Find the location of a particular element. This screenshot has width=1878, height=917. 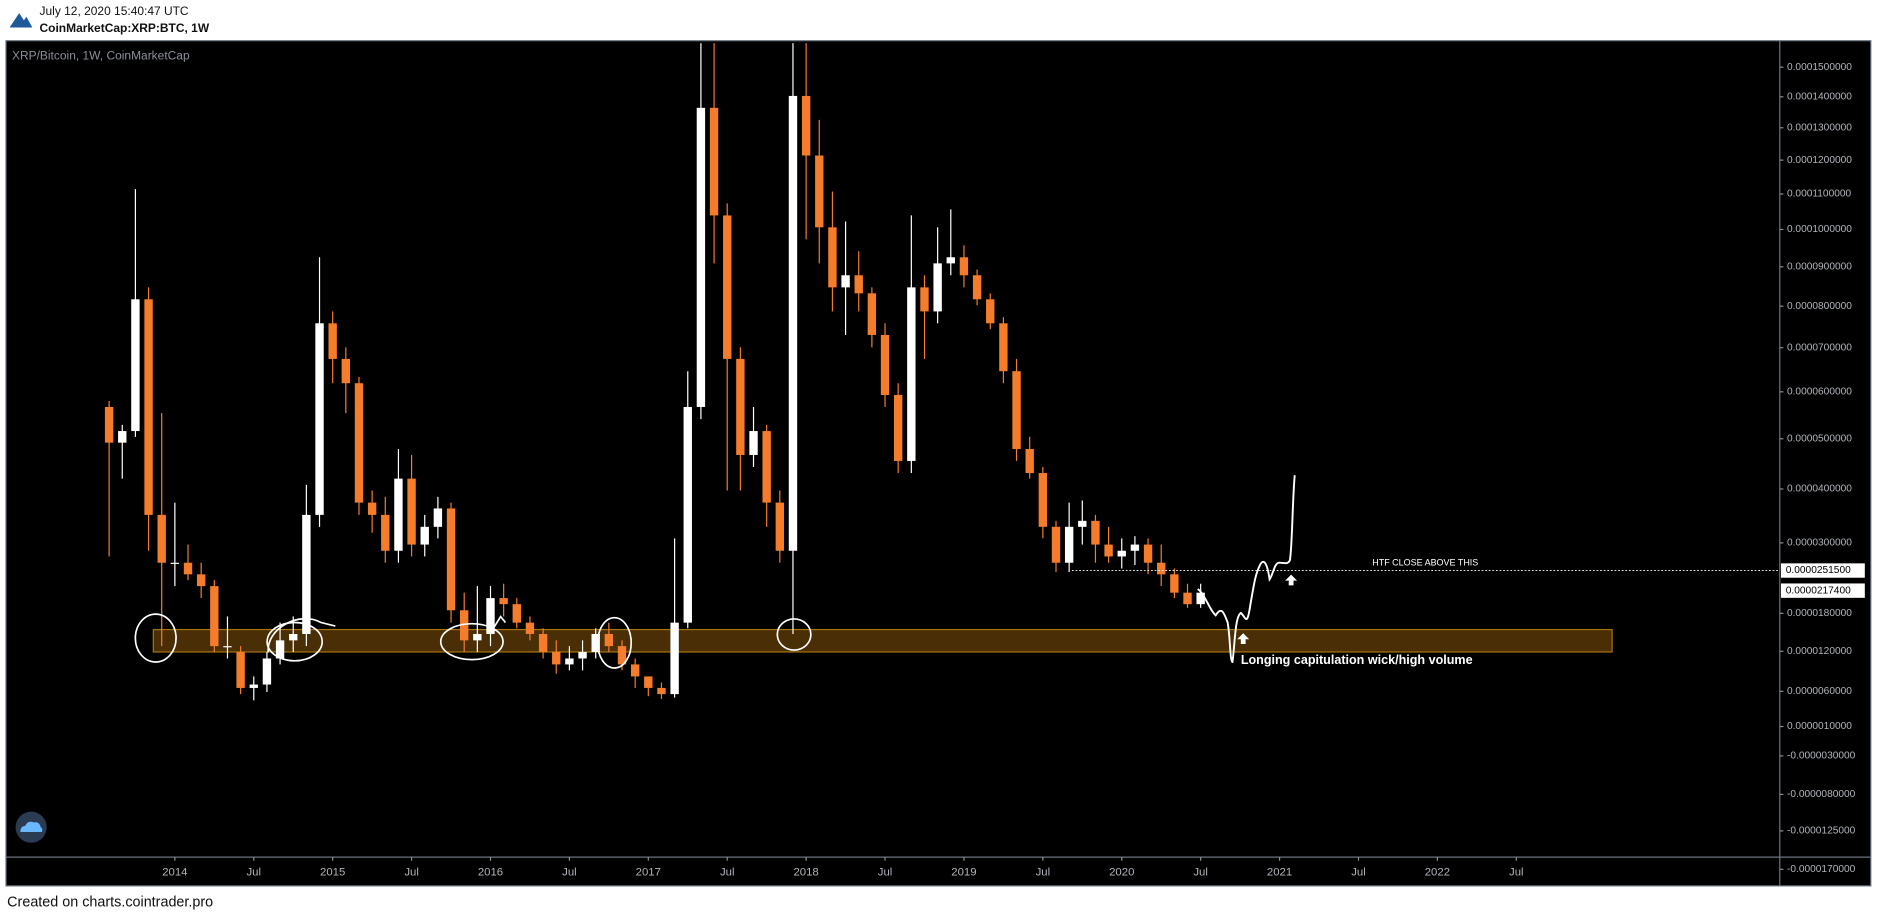

x-tick-label: 2019 is located at coordinates (963, 873).